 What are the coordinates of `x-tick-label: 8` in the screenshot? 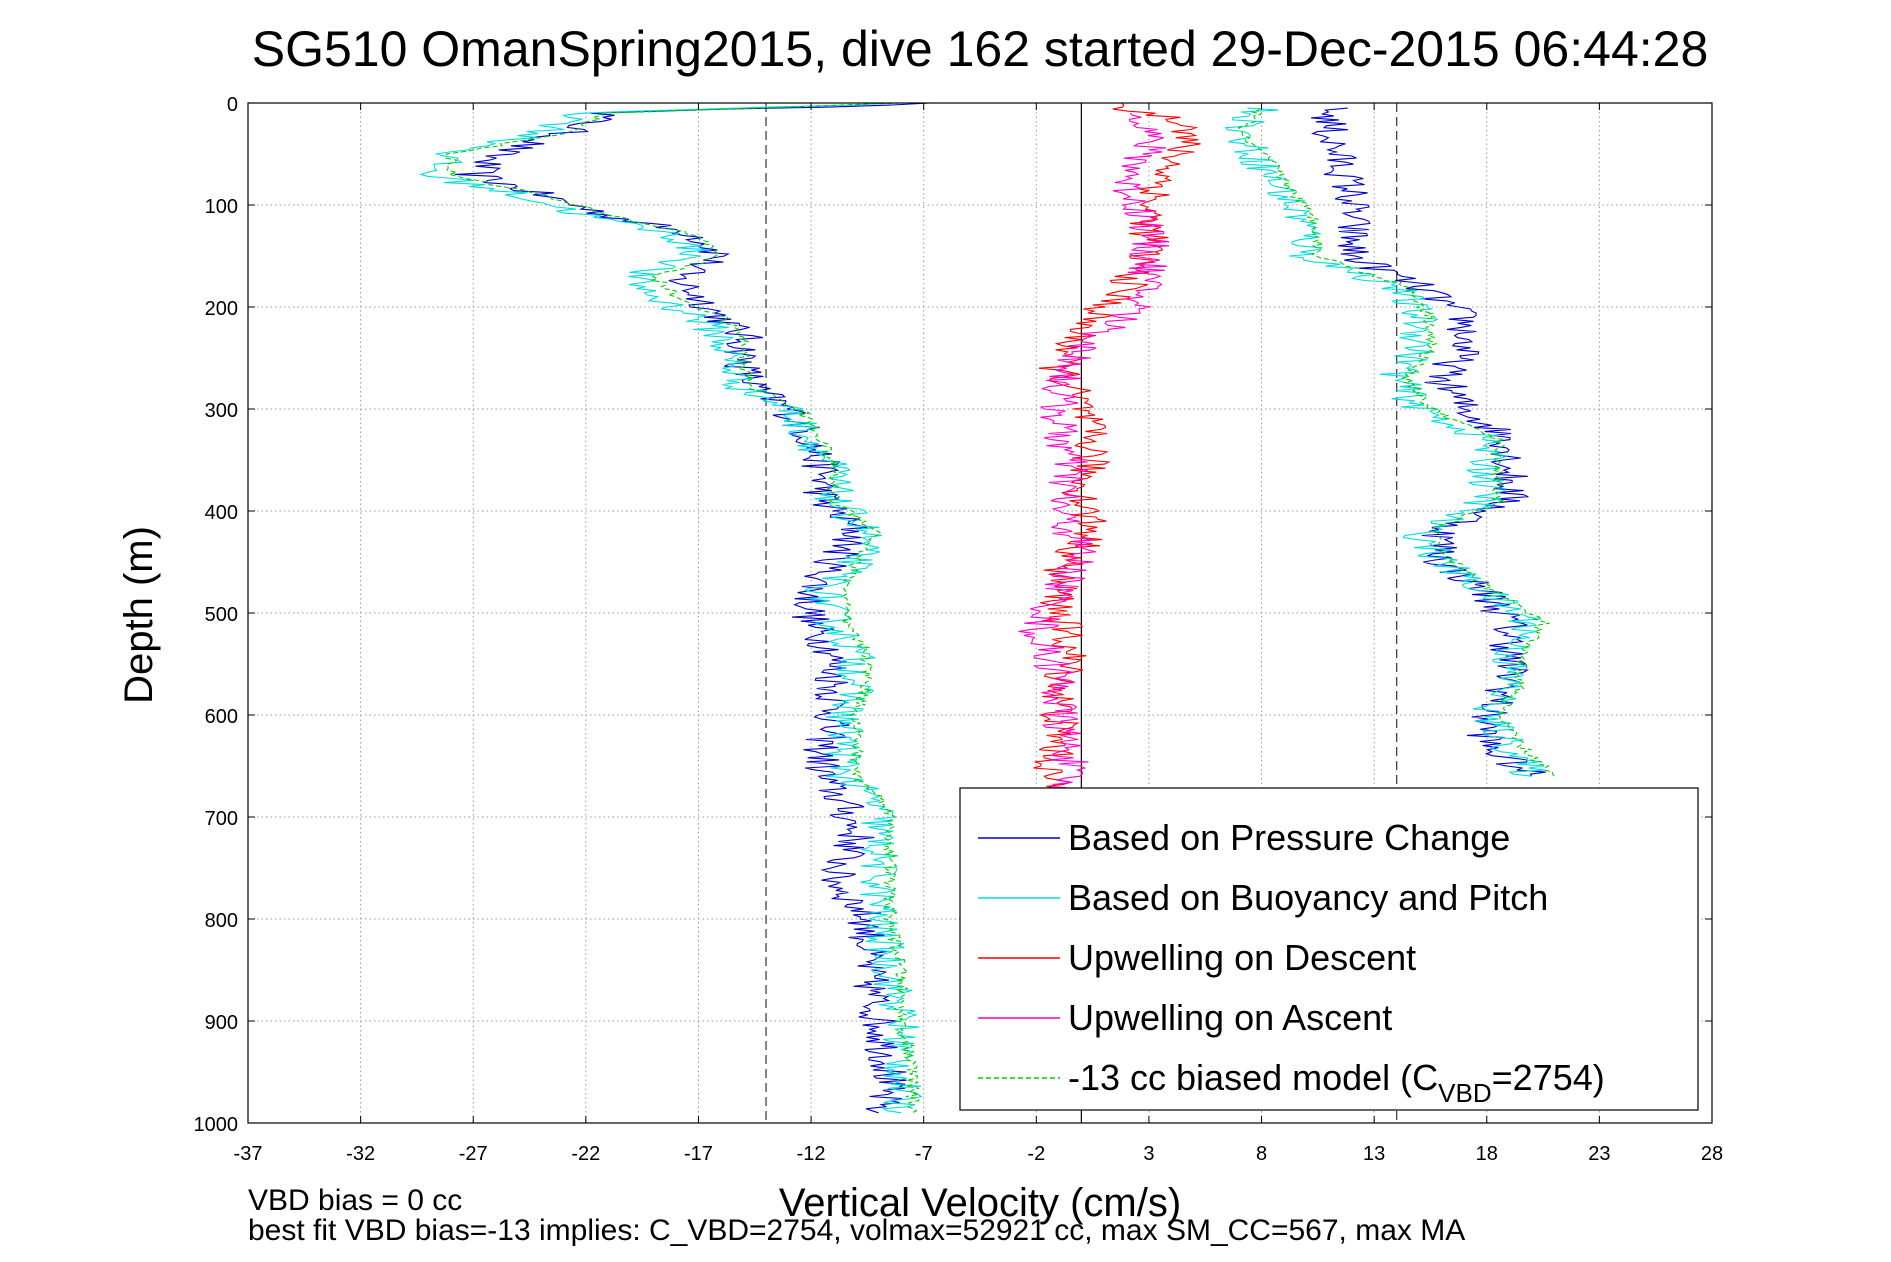 It's located at (1261, 1154).